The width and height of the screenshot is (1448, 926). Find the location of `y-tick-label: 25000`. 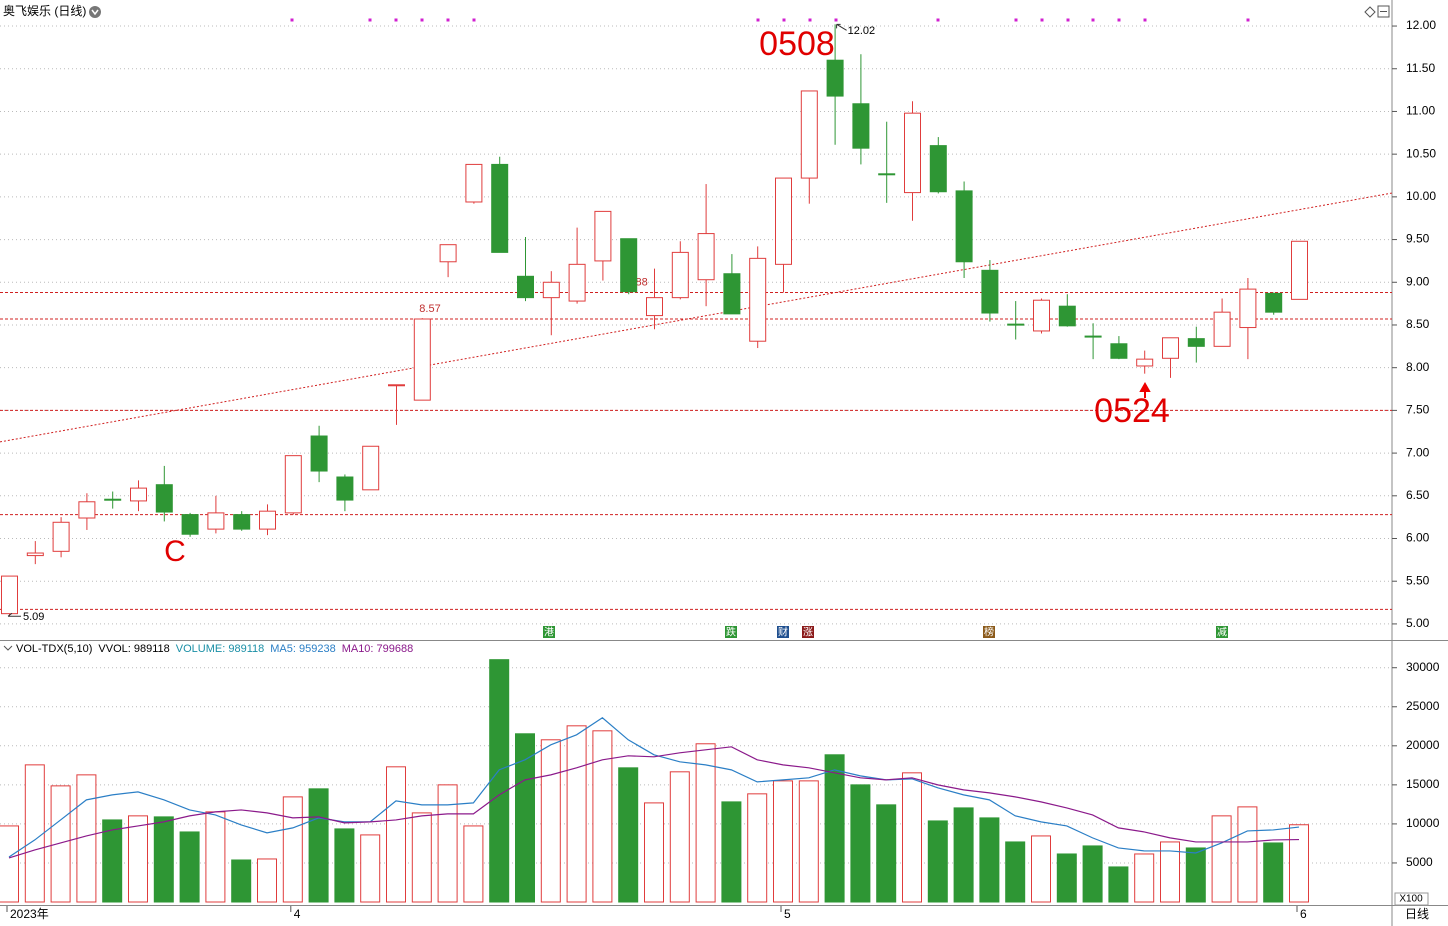

y-tick-label: 25000 is located at coordinates (1423, 706).